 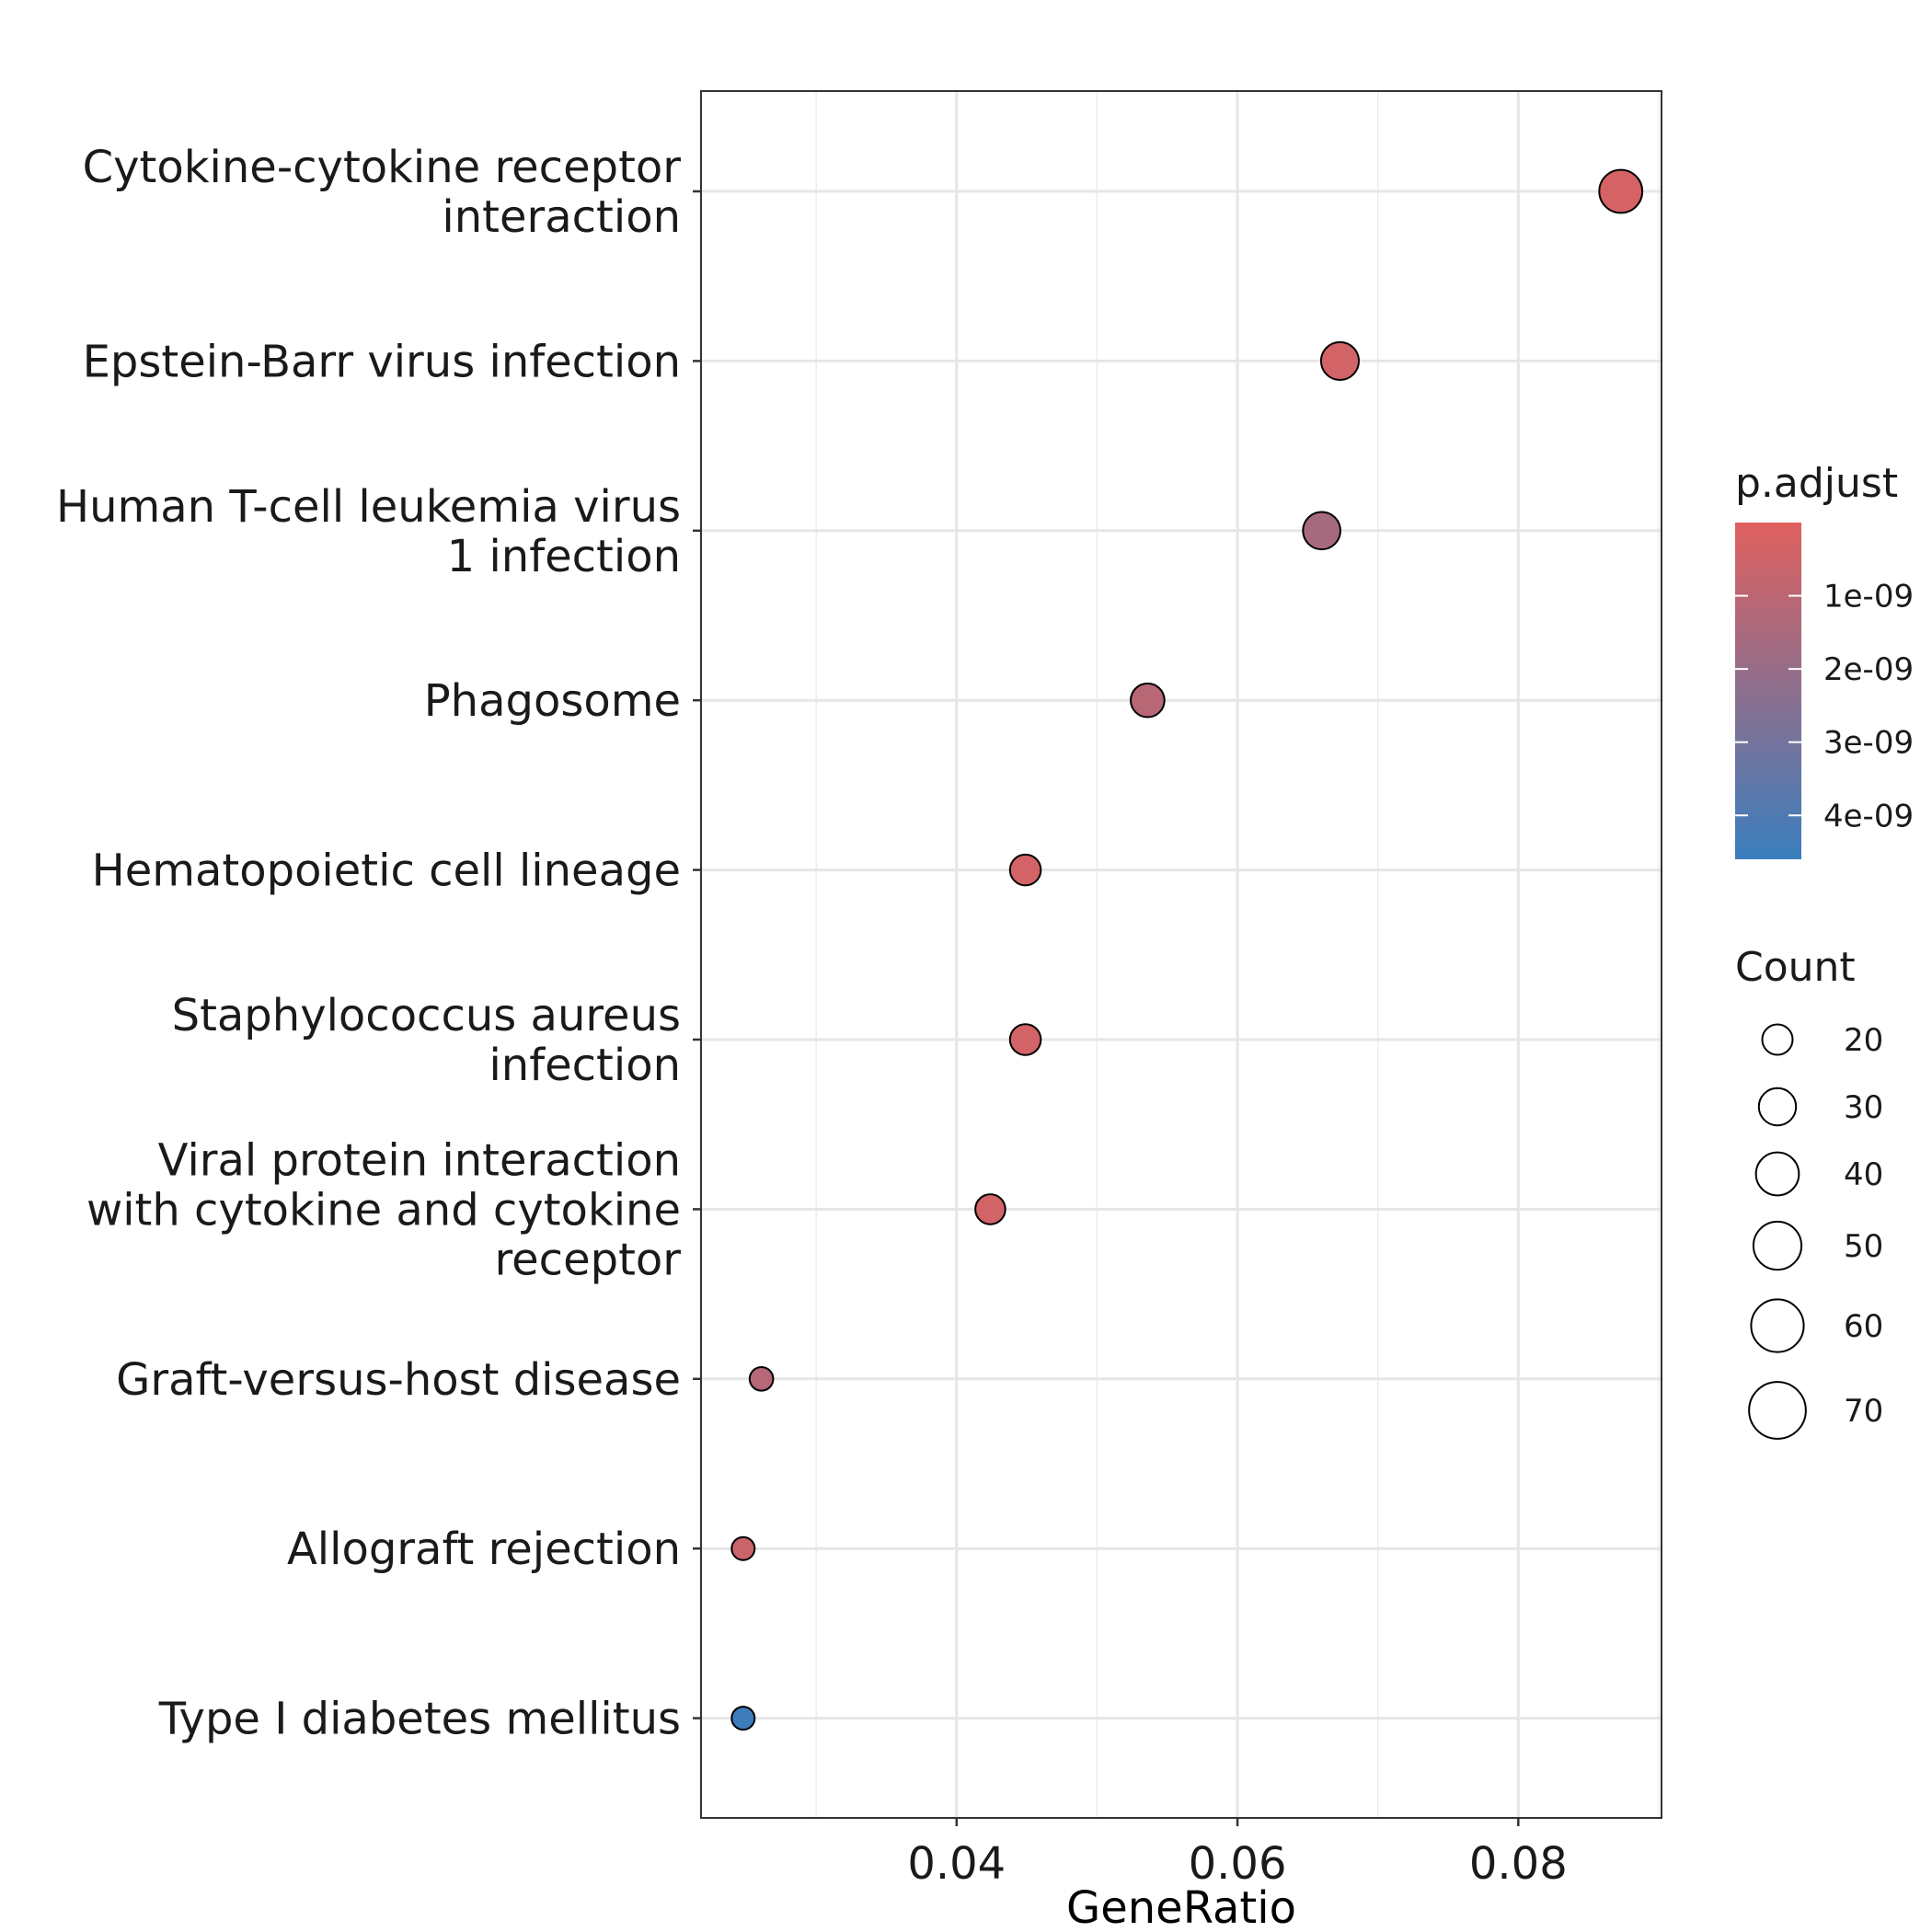 I want to click on size-legend-label: 70, so click(x=1863, y=1411).